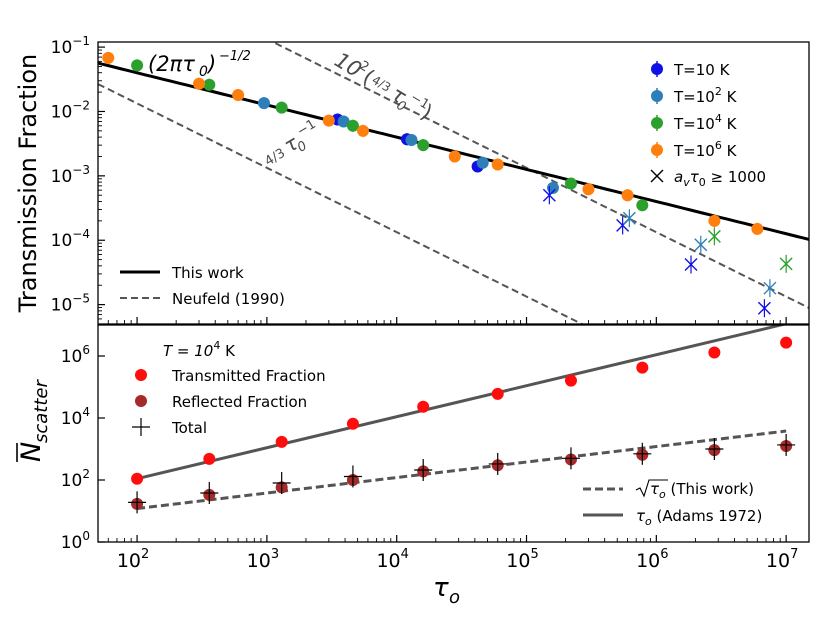 This screenshot has width=824, height=618. What do you see at coordinates (141, 375) in the screenshot?
I see `legend-transmitted-marker` at bounding box center [141, 375].